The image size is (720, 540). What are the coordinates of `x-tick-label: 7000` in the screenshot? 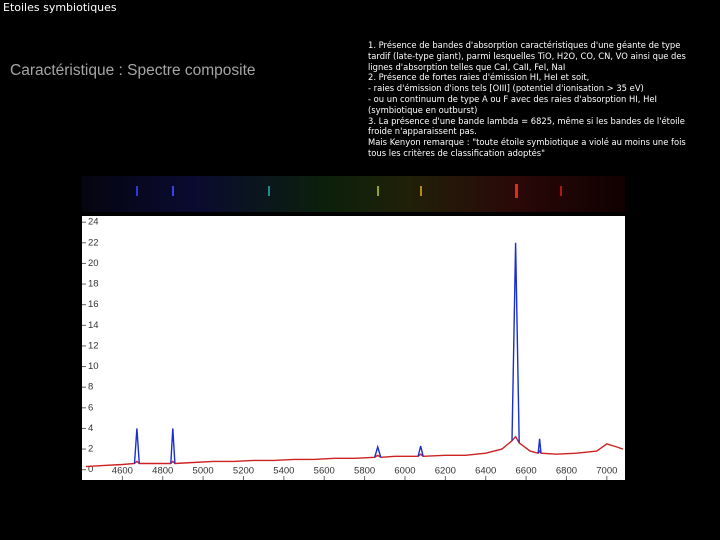 It's located at (606, 471).